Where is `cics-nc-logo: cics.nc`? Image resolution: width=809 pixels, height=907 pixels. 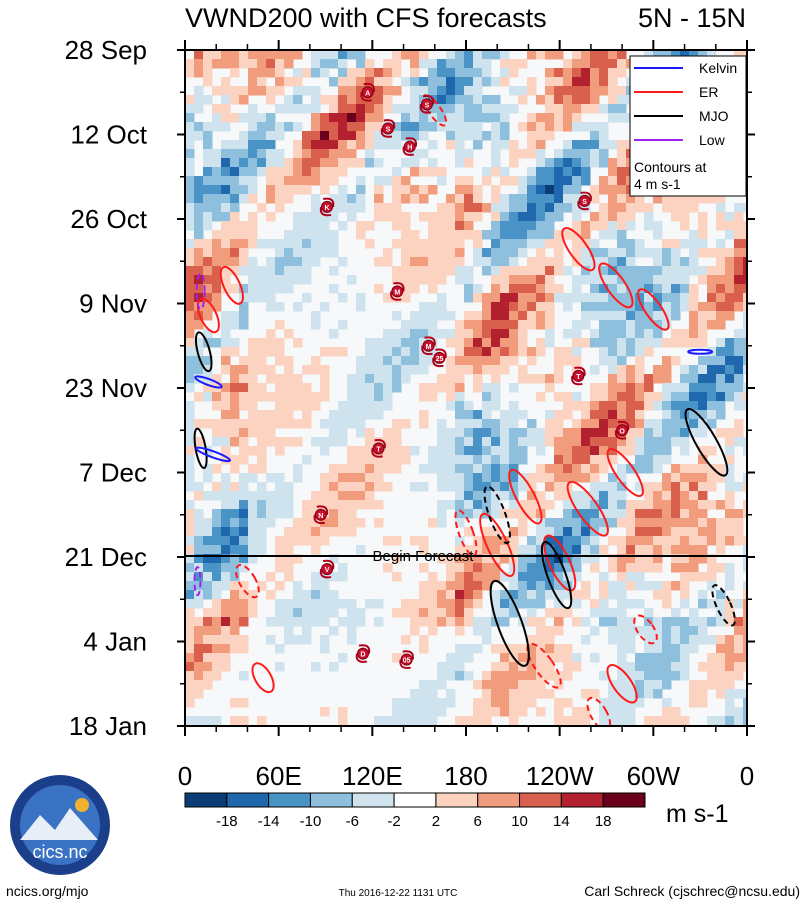 cics-nc-logo: cics.nc is located at coordinates (60, 825).